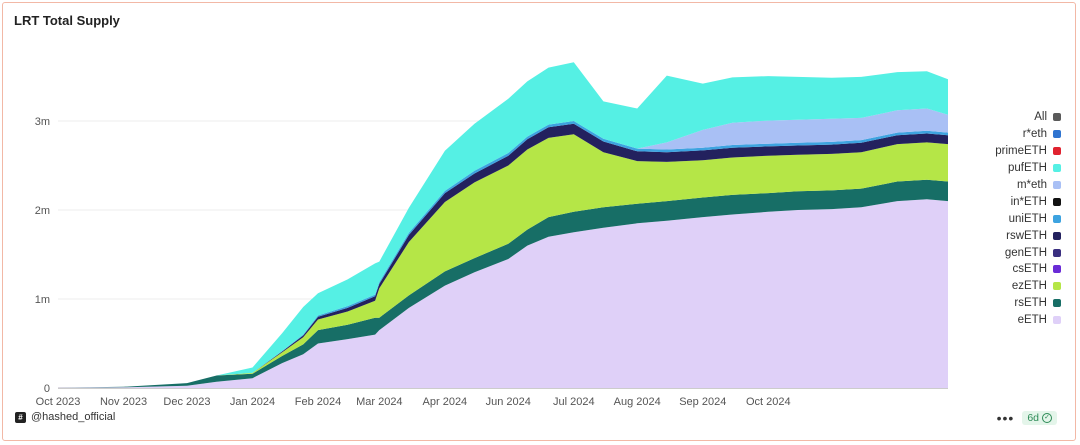 Image resolution: width=1080 pixels, height=445 pixels. I want to click on legend-label: primeETH, so click(1021, 151).